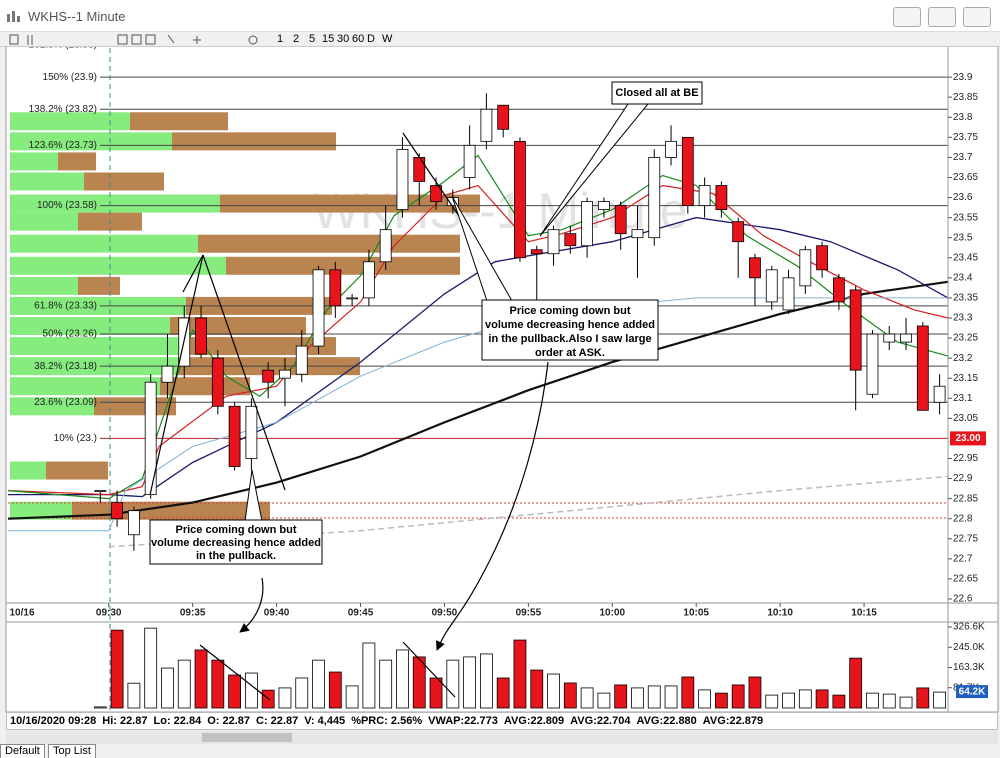 This screenshot has width=1000, height=758. I want to click on annotation: Closed all at BE, so click(621, 159).